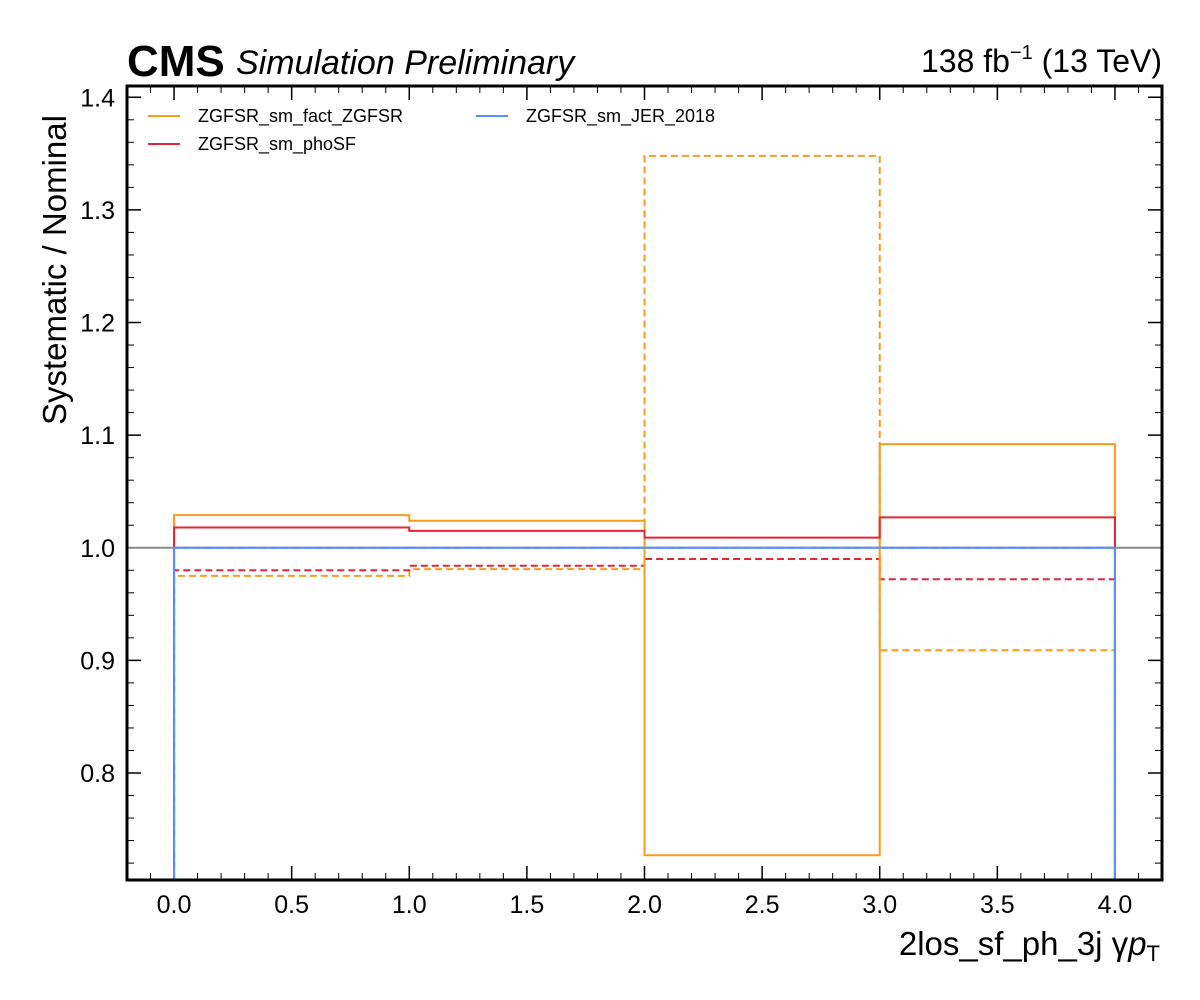 The width and height of the screenshot is (1200, 1000). Describe the element at coordinates (291, 905) in the screenshot. I see `x-tick-label: 0.5` at that location.